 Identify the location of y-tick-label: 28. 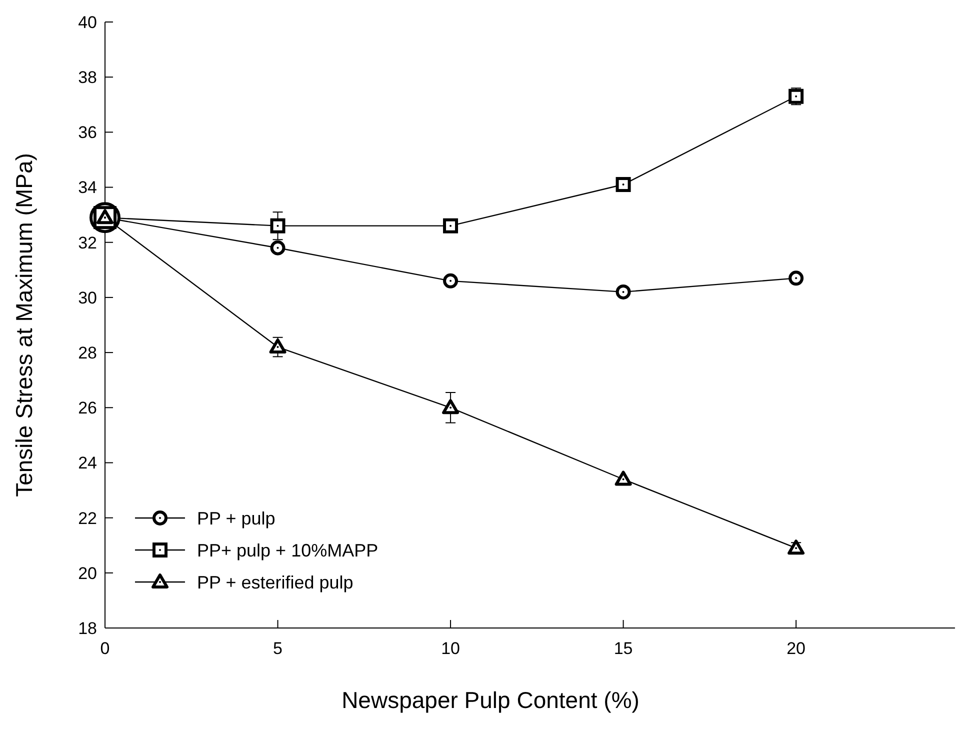
(87, 352).